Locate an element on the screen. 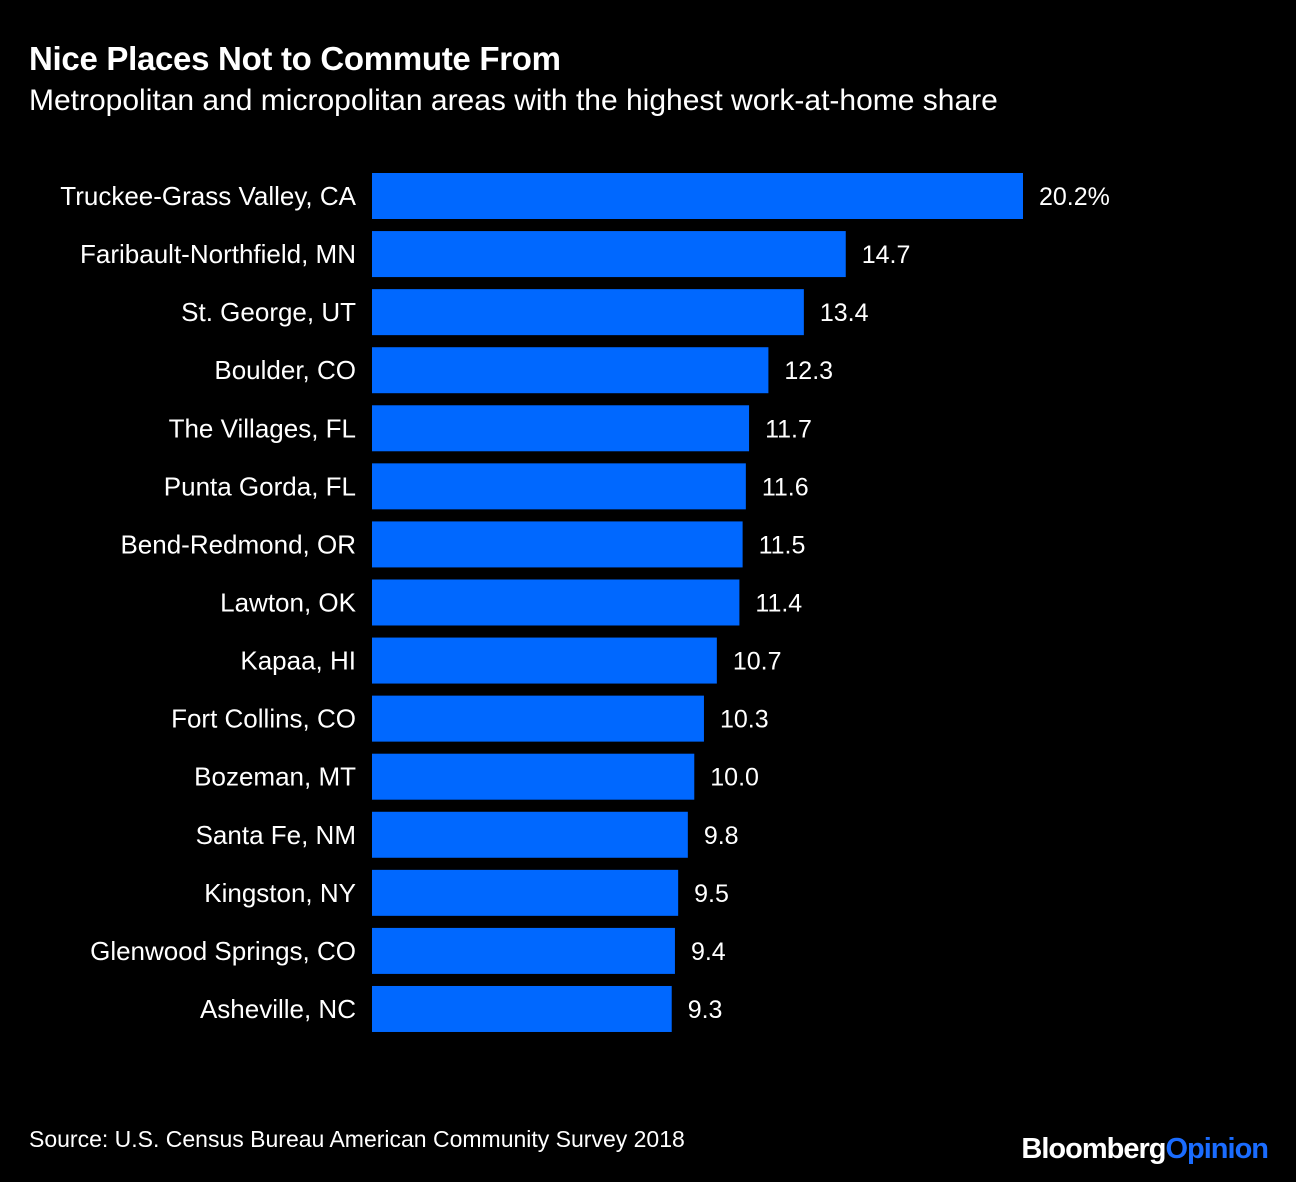 Image resolution: width=1296 pixels, height=1182 pixels. category-label: Fort Collins, CO is located at coordinates (263, 719).